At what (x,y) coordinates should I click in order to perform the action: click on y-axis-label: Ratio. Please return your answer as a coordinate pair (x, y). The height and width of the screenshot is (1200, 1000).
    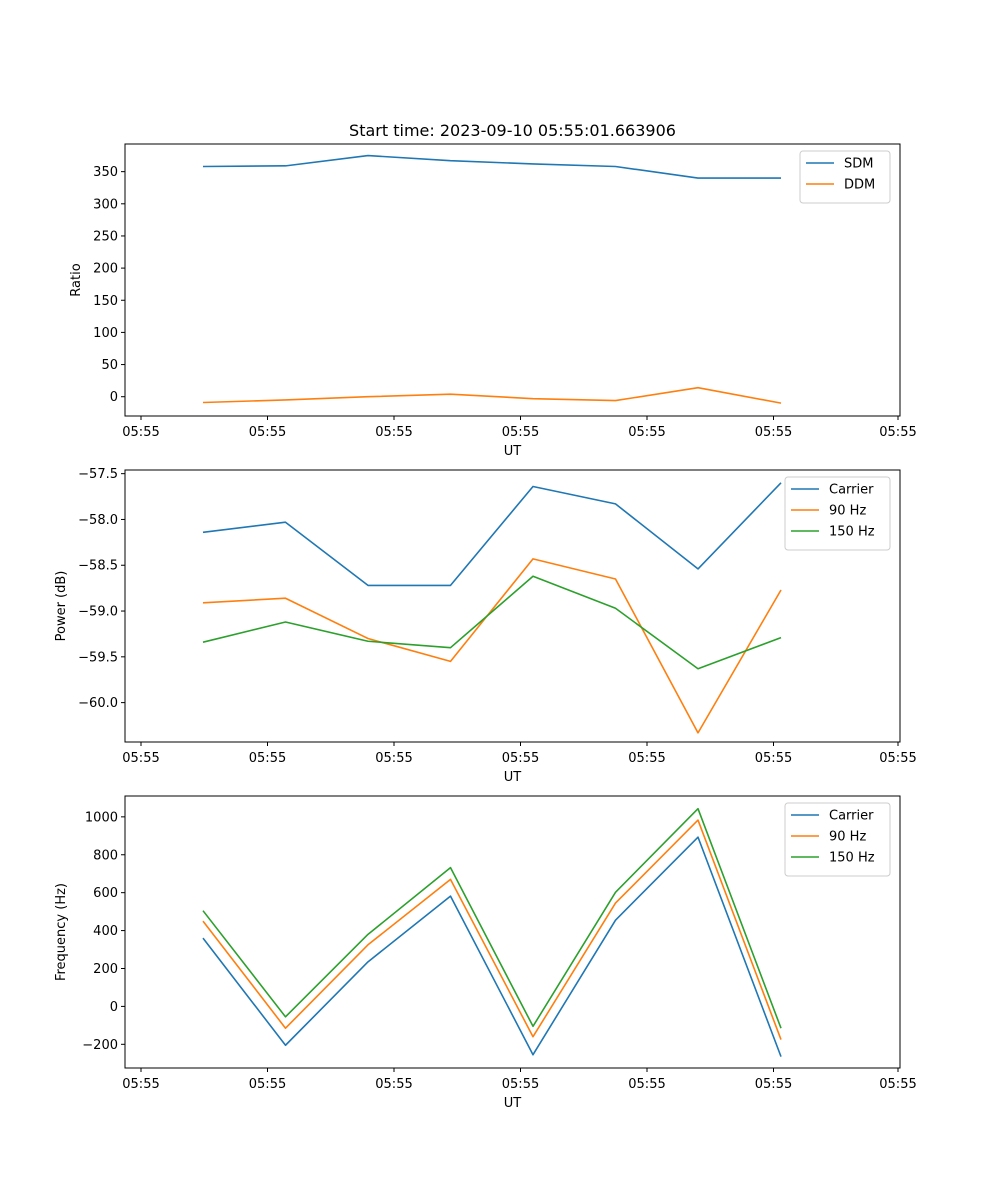
    Looking at the image, I should click on (76, 279).